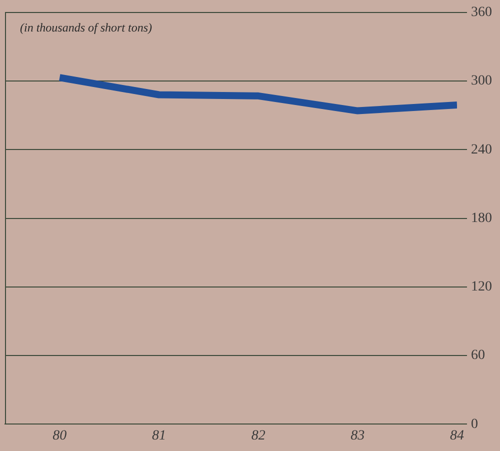 This screenshot has width=500, height=451. Describe the element at coordinates (258, 436) in the screenshot. I see `x-tick-label: 82` at that location.